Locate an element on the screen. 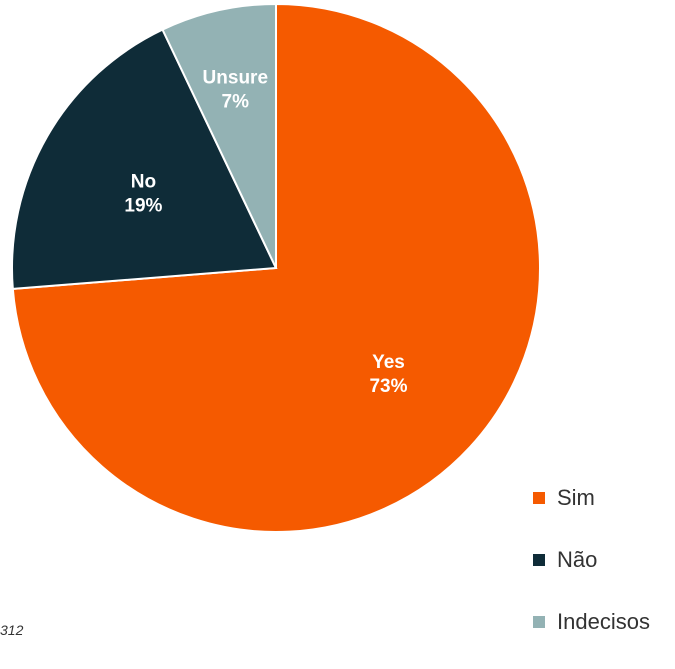  slice-pct-yes: 73% is located at coordinates (388, 386).